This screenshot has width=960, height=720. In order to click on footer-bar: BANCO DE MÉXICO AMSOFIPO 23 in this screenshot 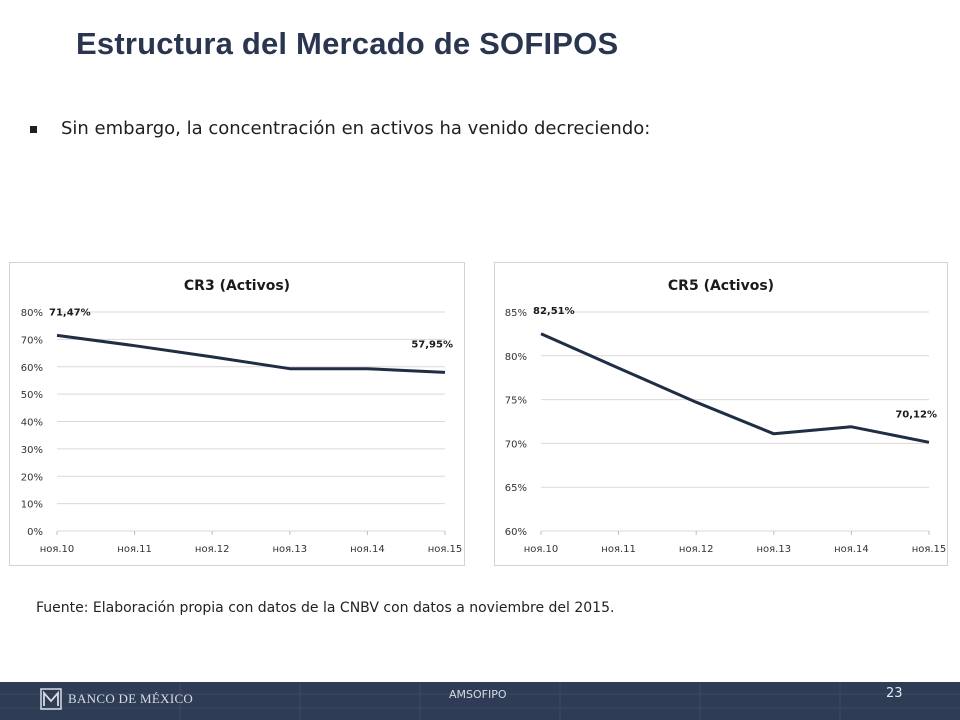, I will do `click(480, 701)`.